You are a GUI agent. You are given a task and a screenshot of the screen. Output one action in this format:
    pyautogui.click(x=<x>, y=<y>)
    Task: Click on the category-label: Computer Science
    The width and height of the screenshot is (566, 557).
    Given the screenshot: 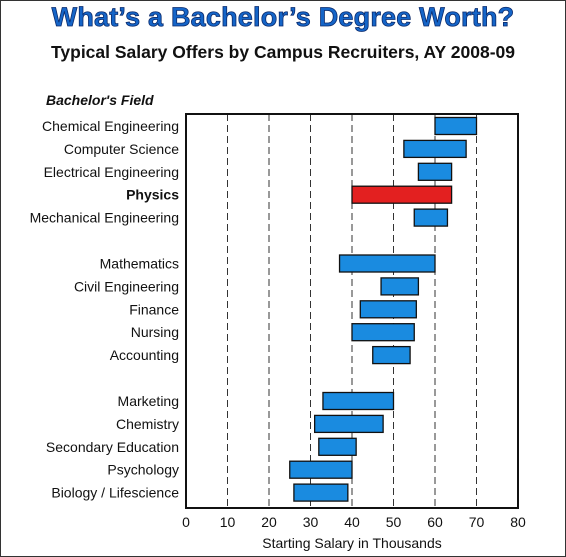 What is the action you would take?
    pyautogui.click(x=121, y=149)
    